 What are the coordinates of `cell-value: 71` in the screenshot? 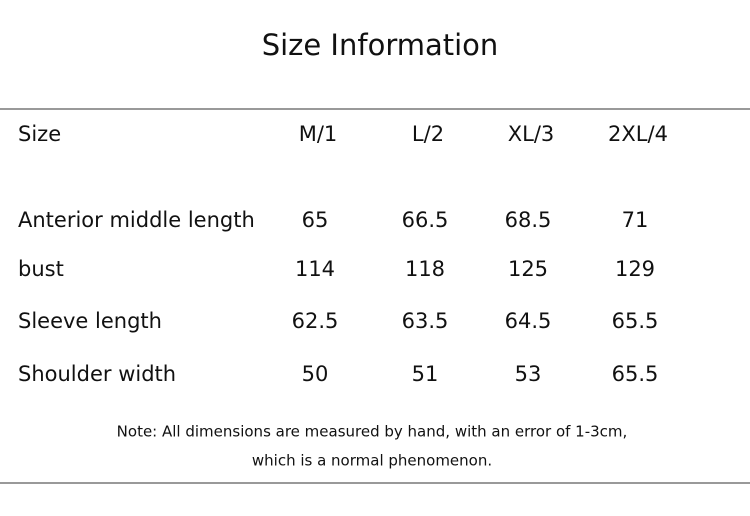 It's located at (635, 220).